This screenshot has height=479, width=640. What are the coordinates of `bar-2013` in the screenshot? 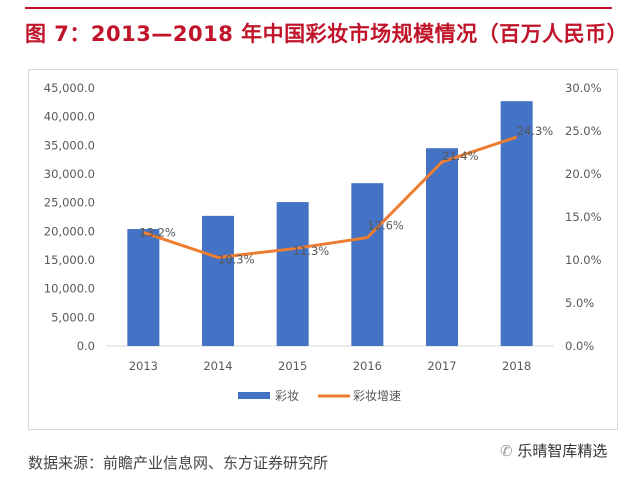 It's located at (143, 287).